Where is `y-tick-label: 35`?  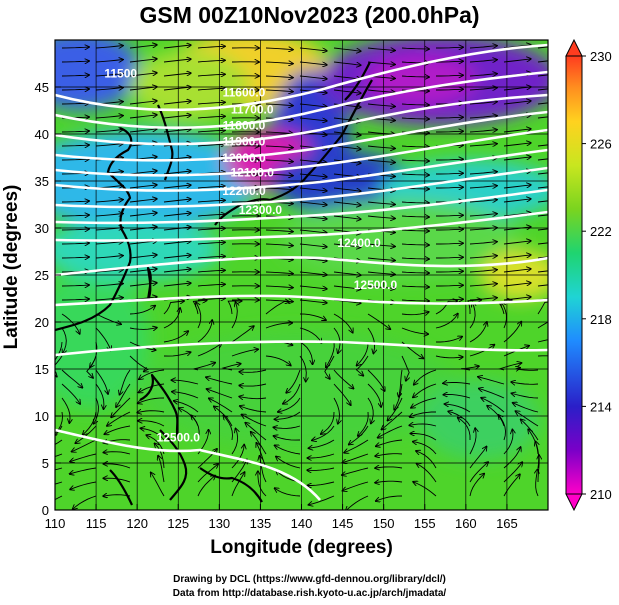
y-tick-label: 35 is located at coordinates (42, 181).